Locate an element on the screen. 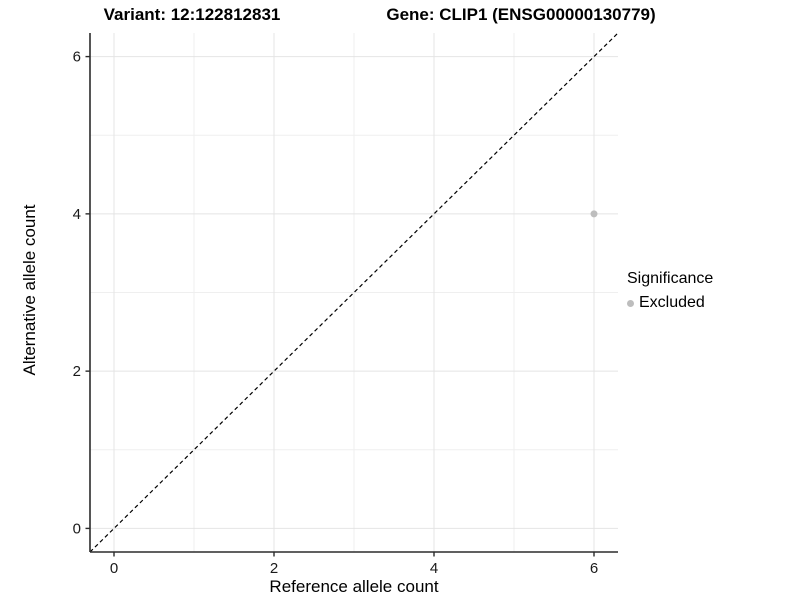 This screenshot has width=800, height=600. legend: Significance Excluded is located at coordinates (670, 291).